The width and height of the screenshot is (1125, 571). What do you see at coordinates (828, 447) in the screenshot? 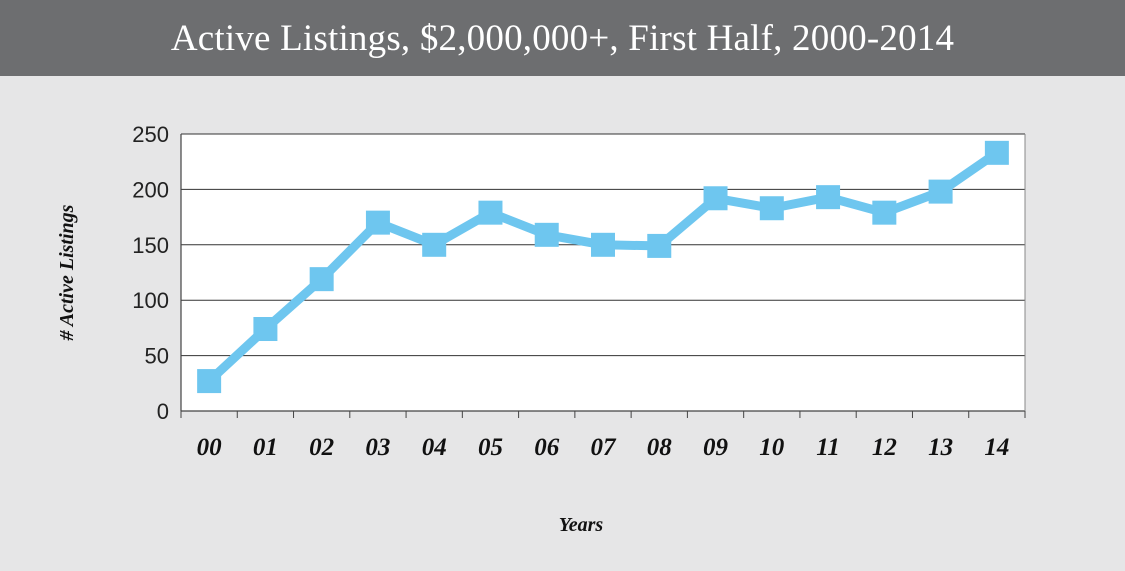
I see `x-tick-label: 11` at bounding box center [828, 447].